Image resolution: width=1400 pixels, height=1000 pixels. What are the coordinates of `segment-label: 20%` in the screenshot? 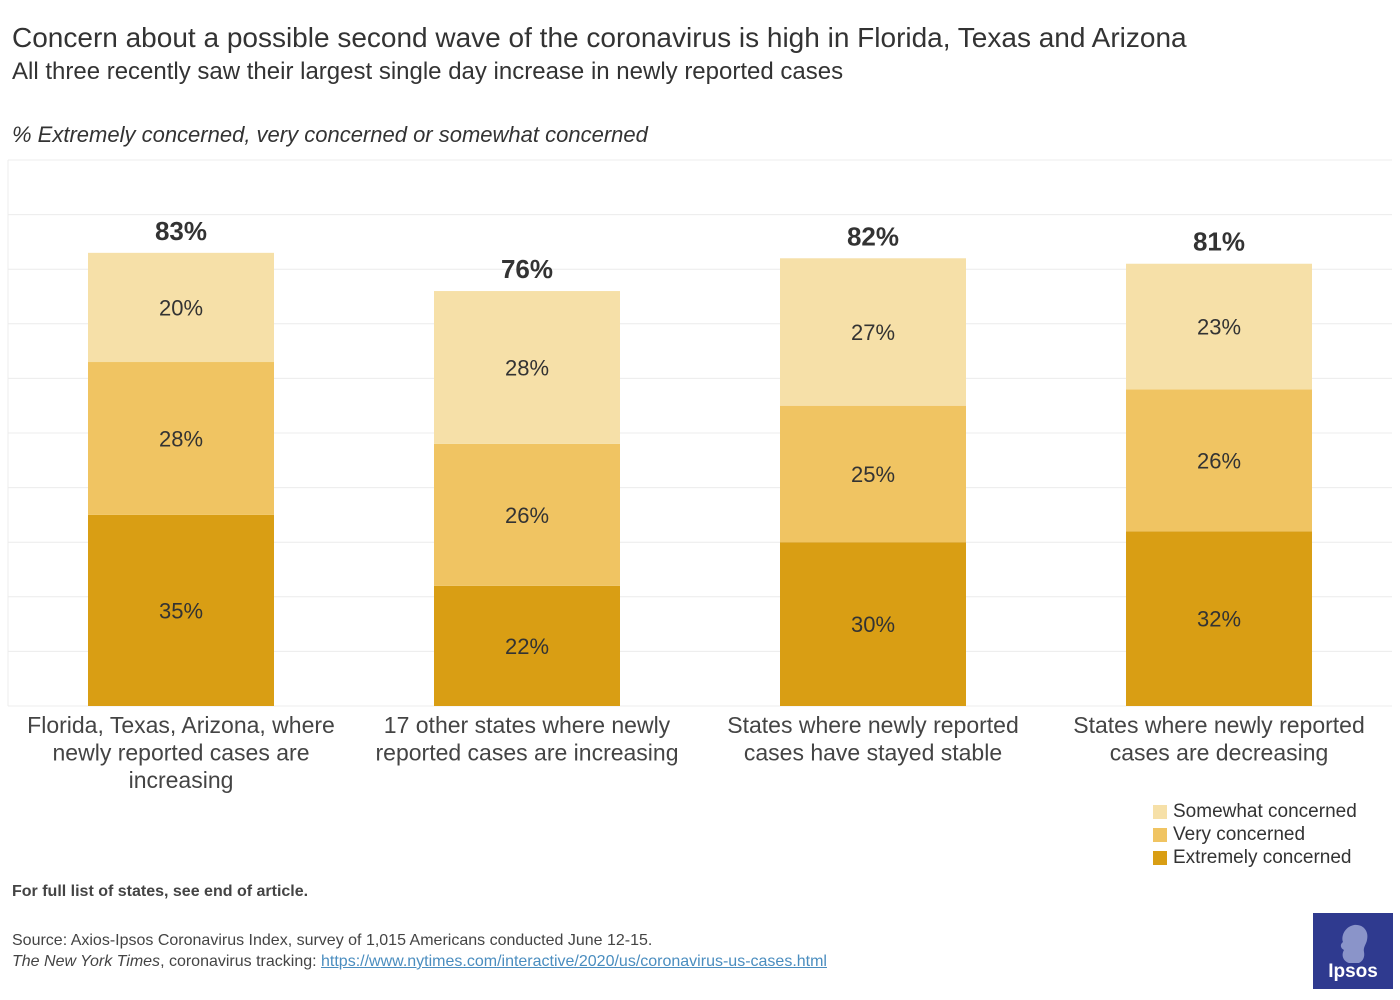 It's located at (181, 307).